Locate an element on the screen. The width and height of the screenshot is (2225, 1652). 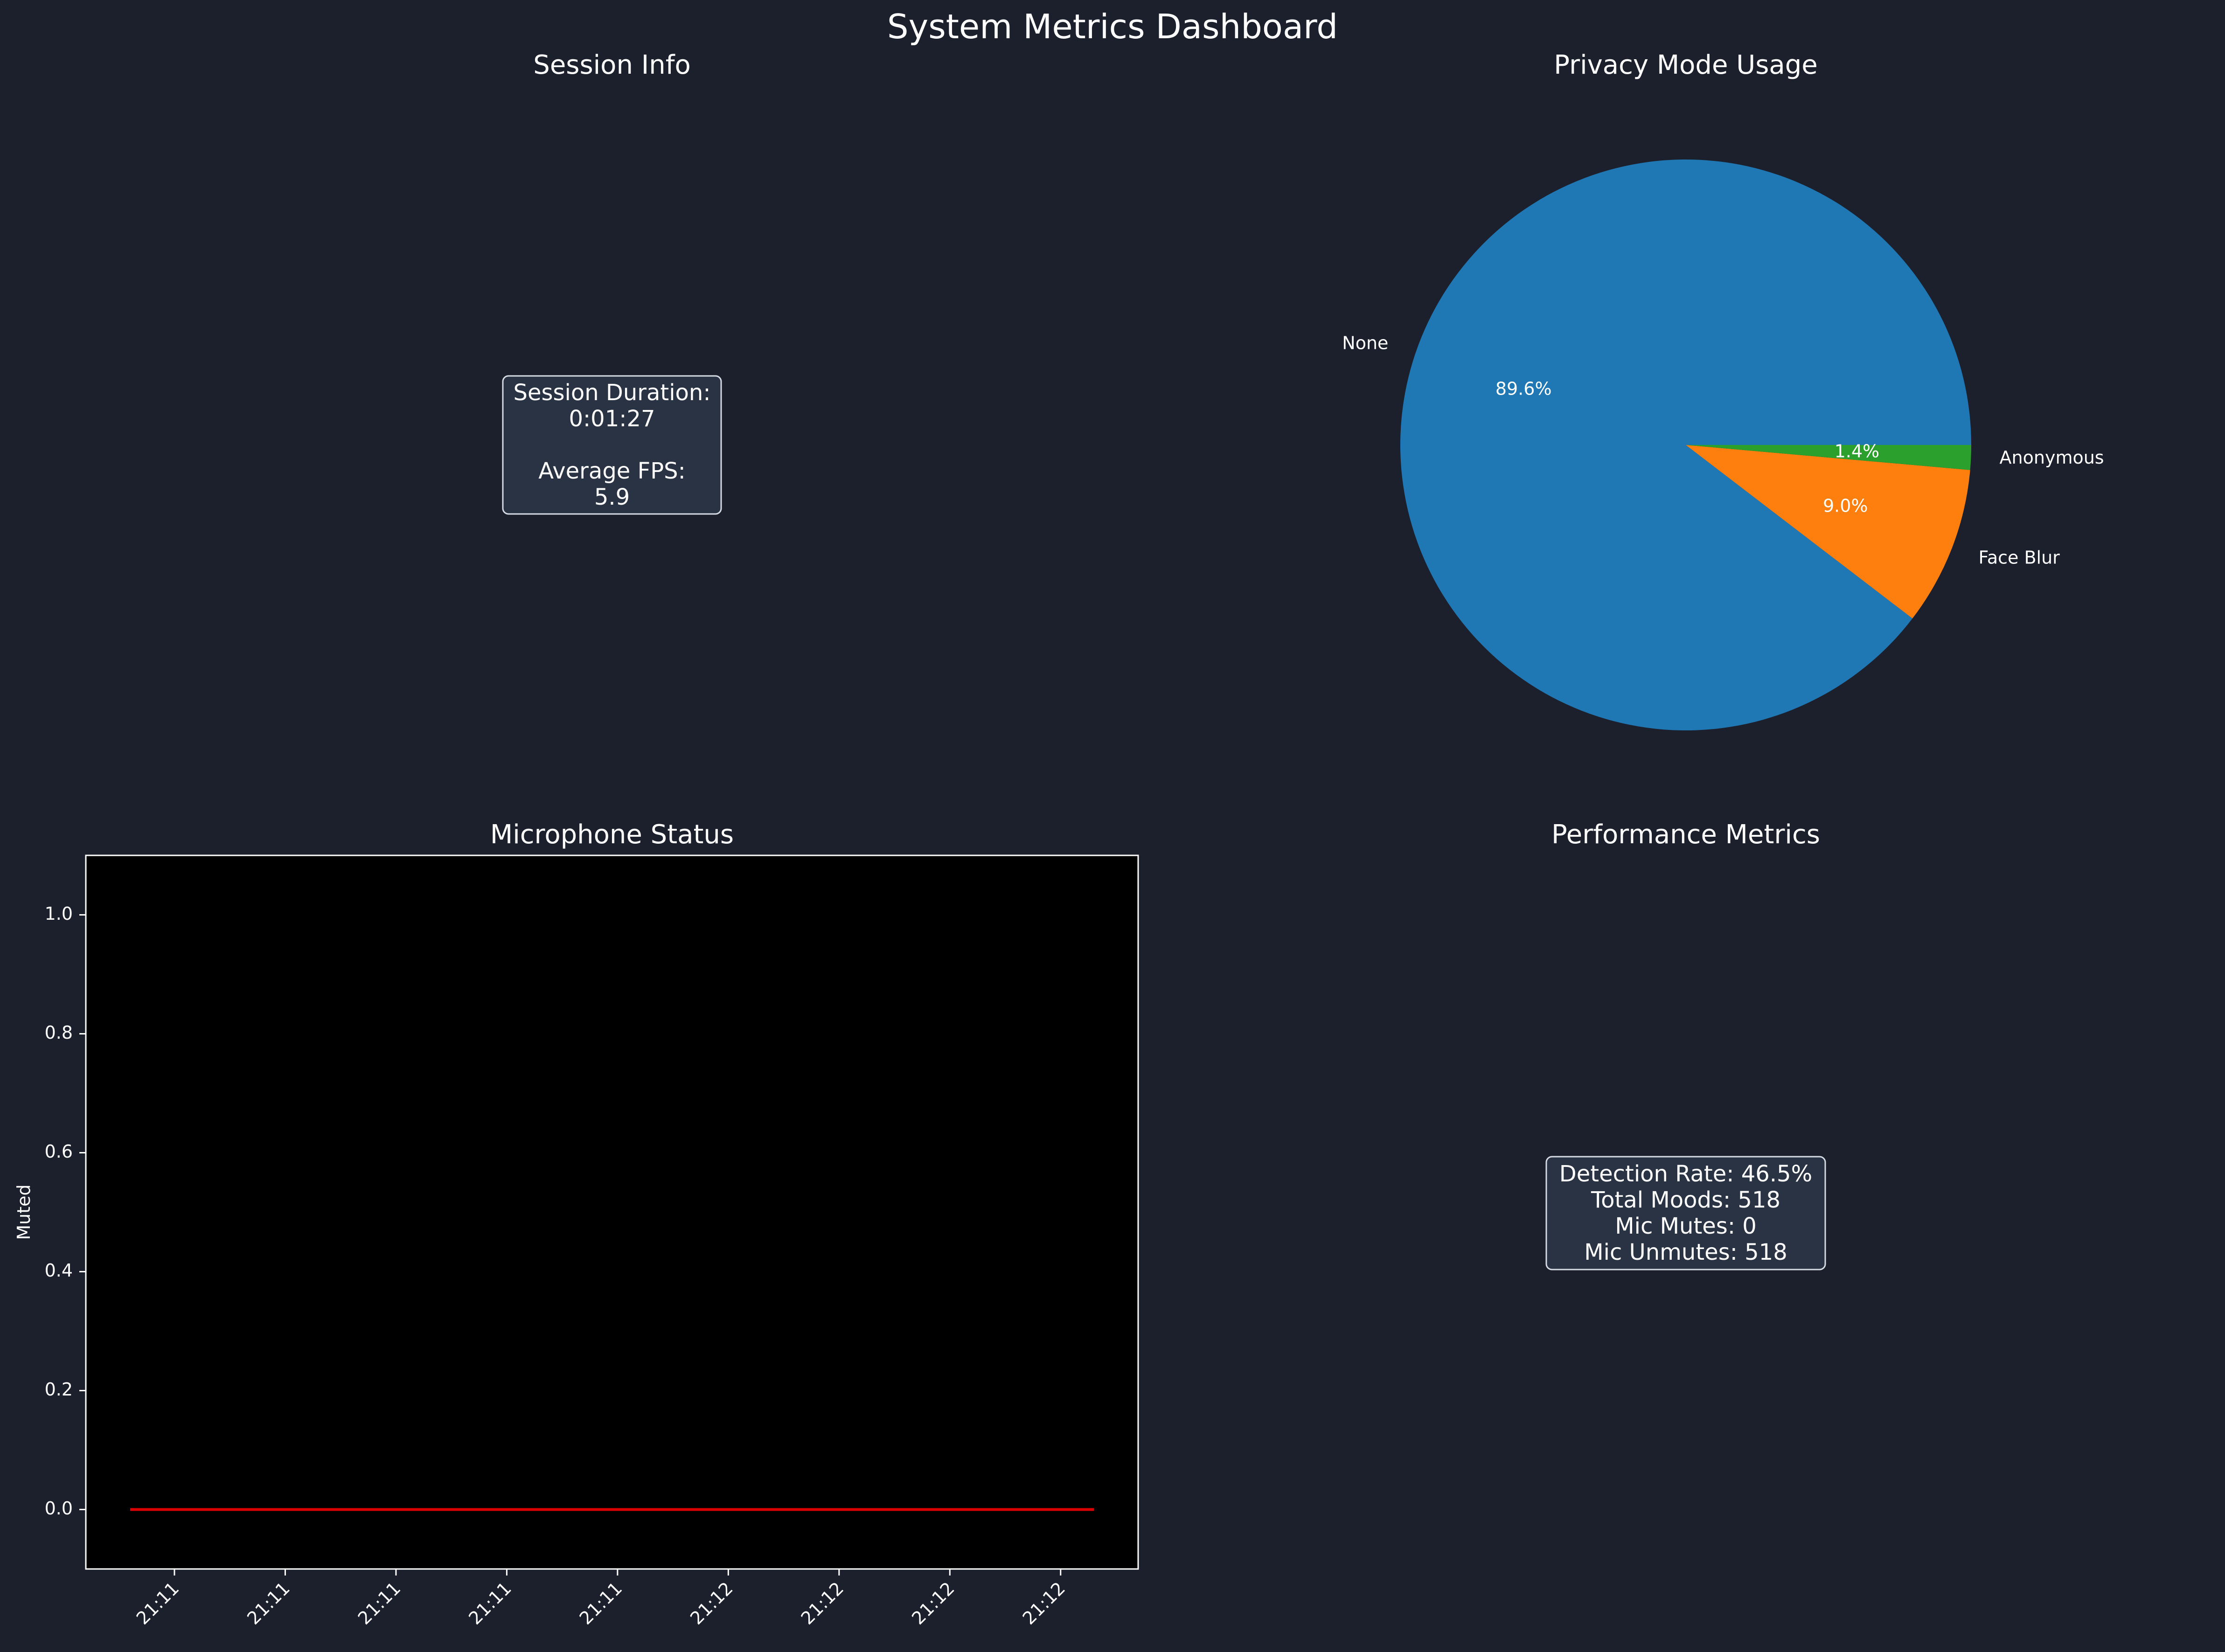
dashboard-title: System Metrics Dashboard is located at coordinates (1112, 27).